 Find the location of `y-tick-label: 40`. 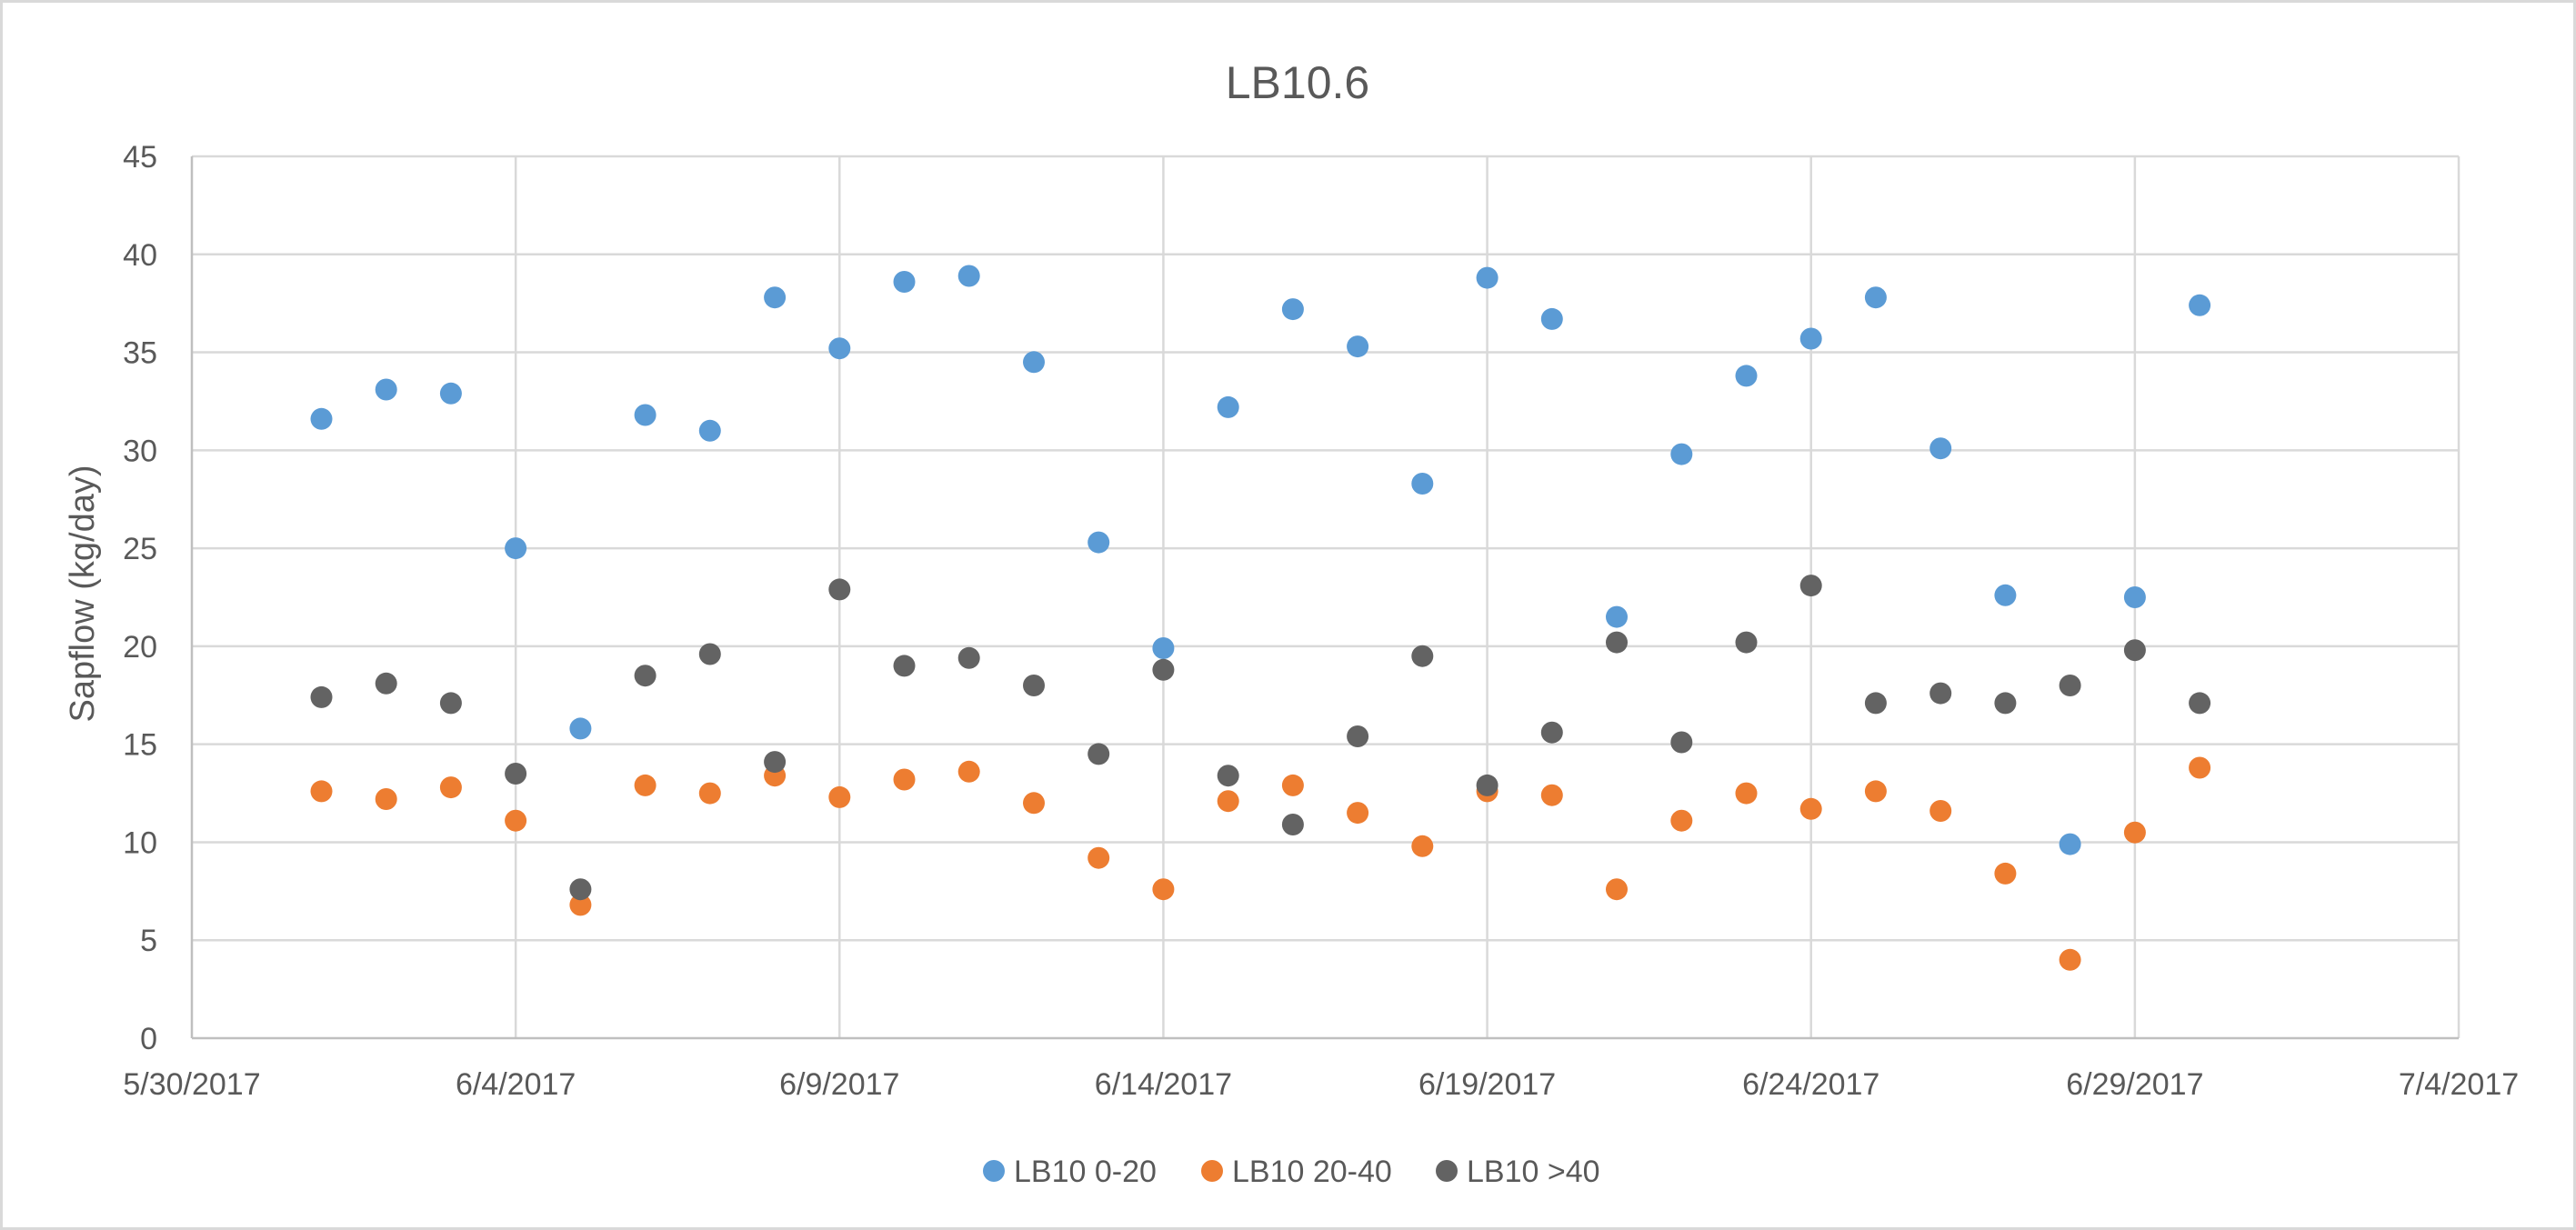

y-tick-label: 40 is located at coordinates (140, 255).